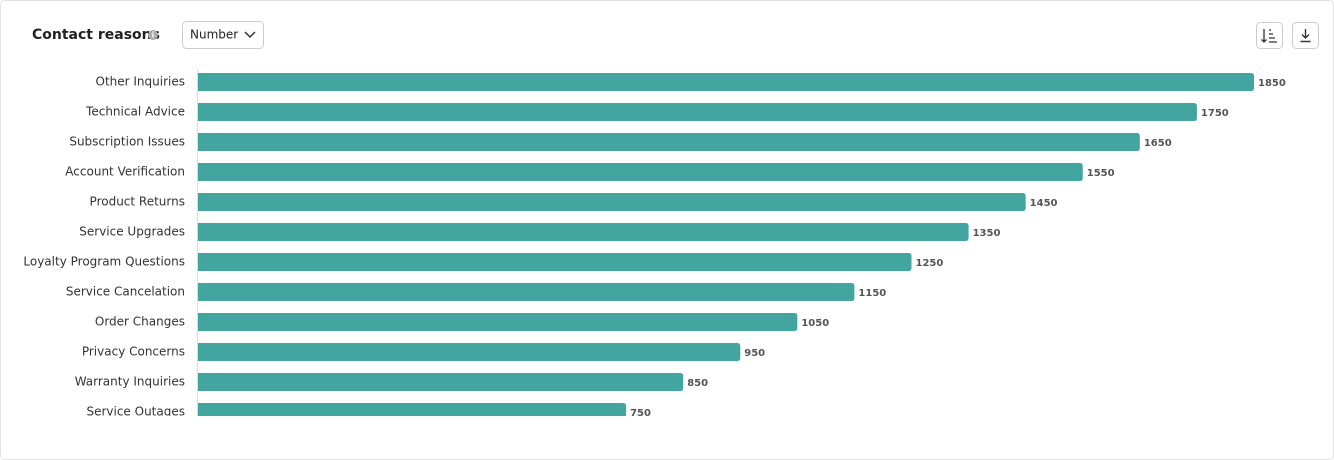 Image resolution: width=1334 pixels, height=460 pixels. Describe the element at coordinates (1101, 173) in the screenshot. I see `value-label: 1550` at that location.